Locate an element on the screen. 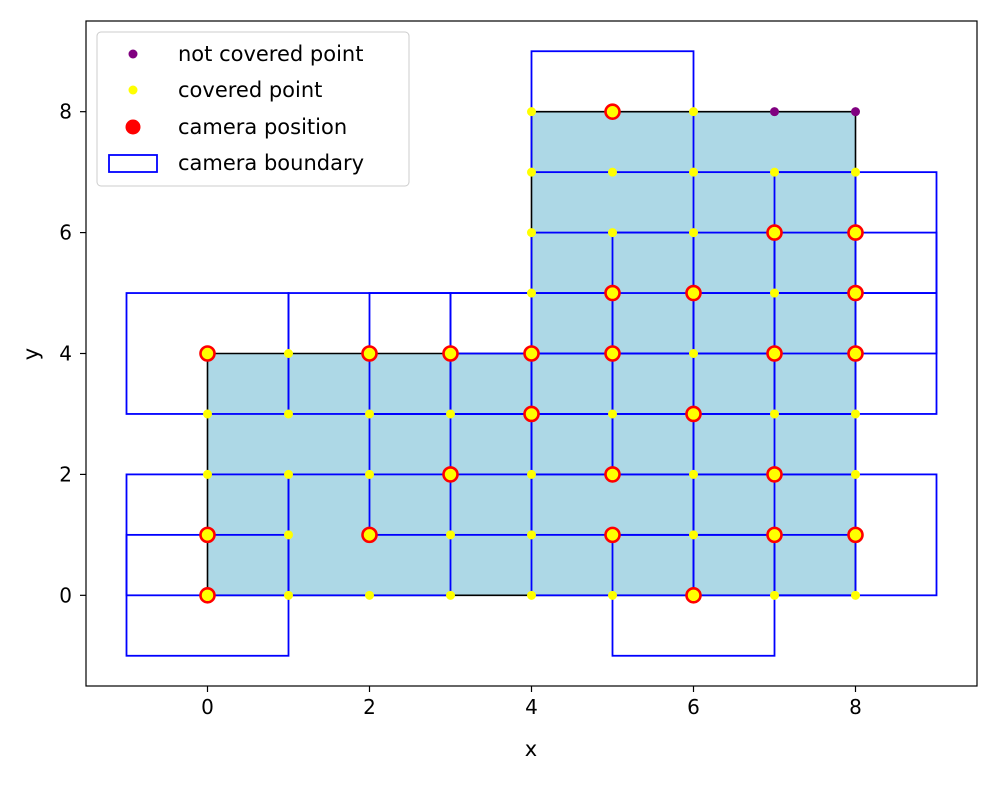 The image size is (999, 785). legend-box is located at coordinates (253, 109).